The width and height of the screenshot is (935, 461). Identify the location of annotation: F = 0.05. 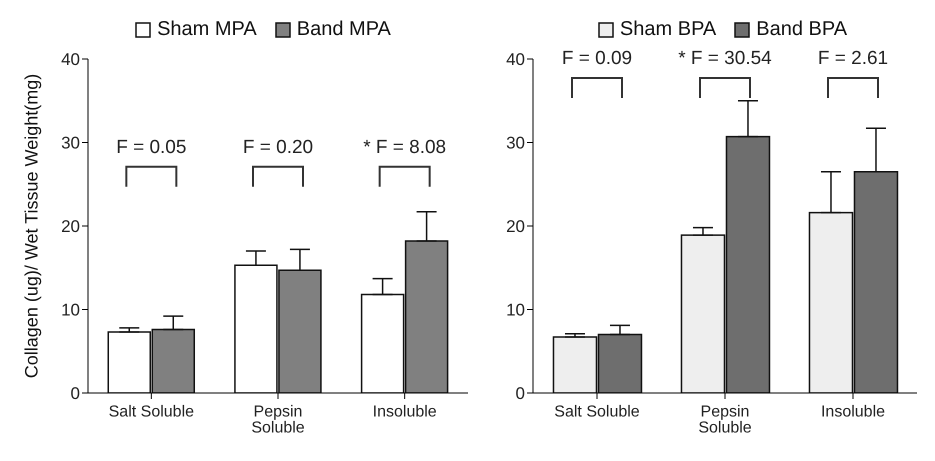
(151, 147).